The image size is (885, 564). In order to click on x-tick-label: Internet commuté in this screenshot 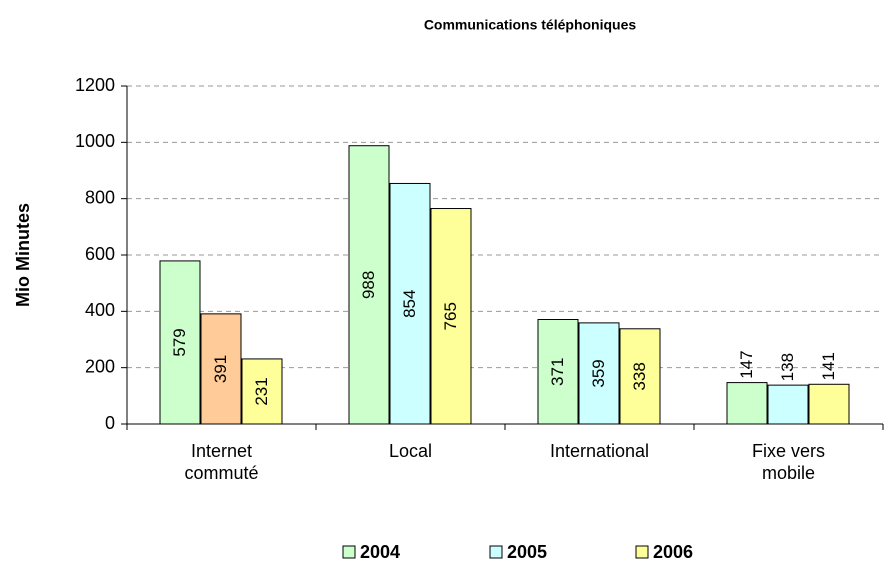, I will do `click(221, 462)`.